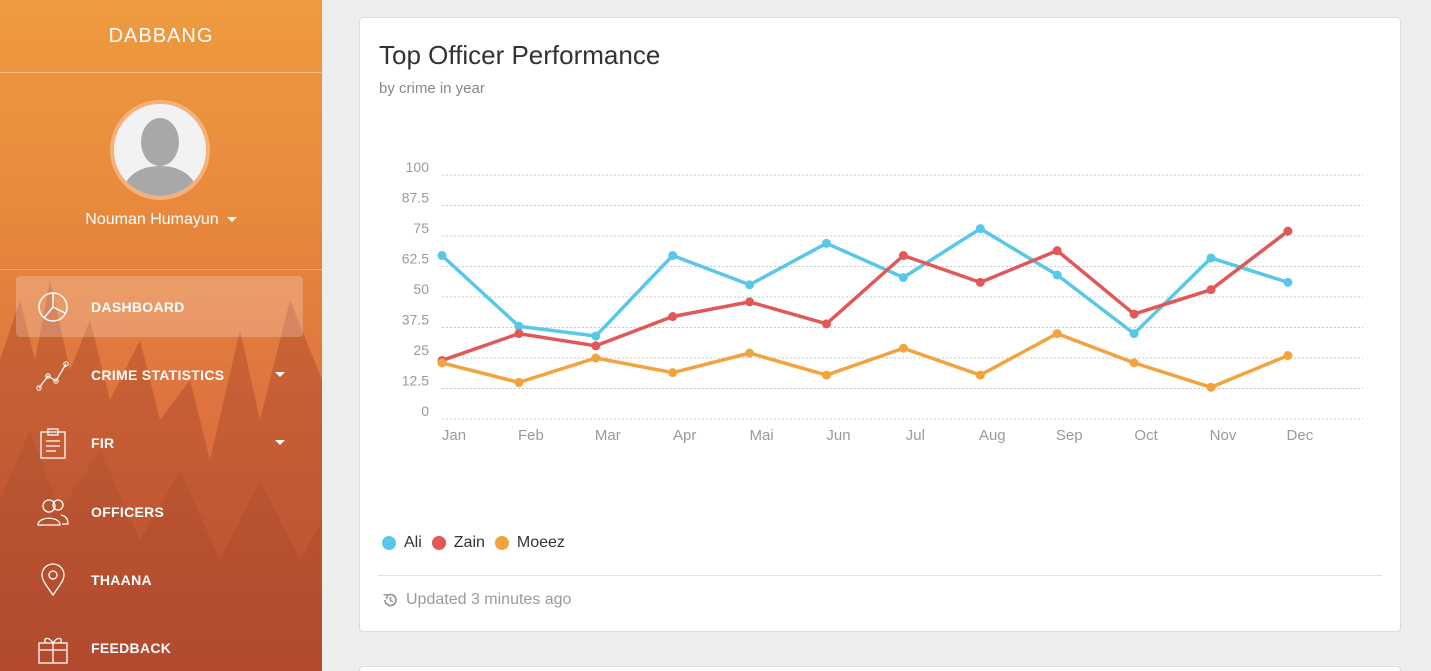  What do you see at coordinates (425, 411) in the screenshot?
I see `y-tick-label: 0` at bounding box center [425, 411].